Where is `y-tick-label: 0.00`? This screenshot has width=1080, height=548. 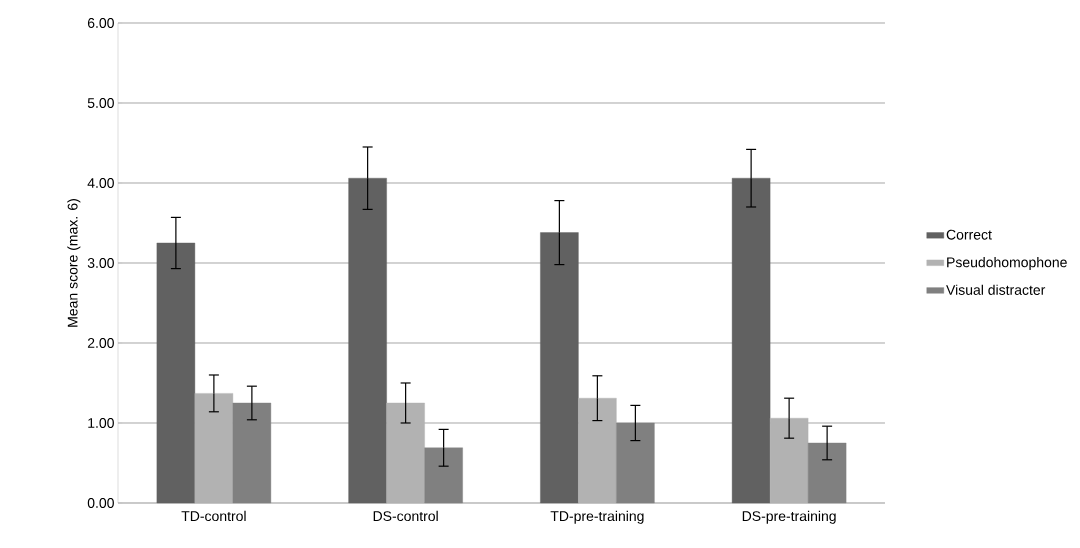
y-tick-label: 0.00 is located at coordinates (100, 503).